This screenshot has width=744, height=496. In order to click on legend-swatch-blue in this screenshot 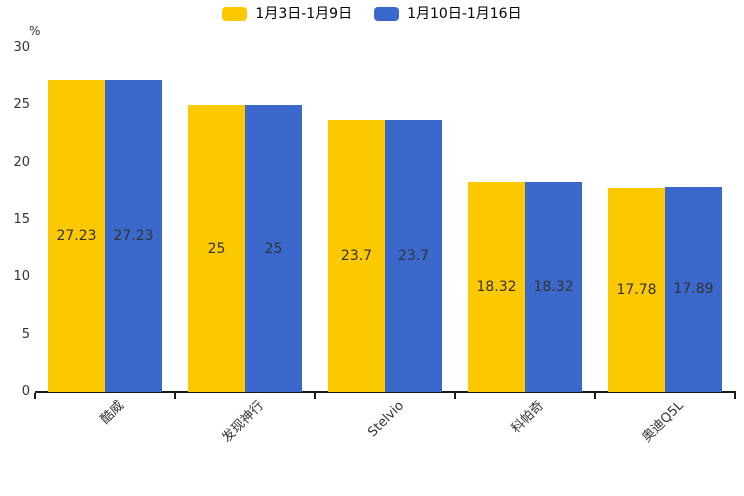, I will do `click(387, 14)`.